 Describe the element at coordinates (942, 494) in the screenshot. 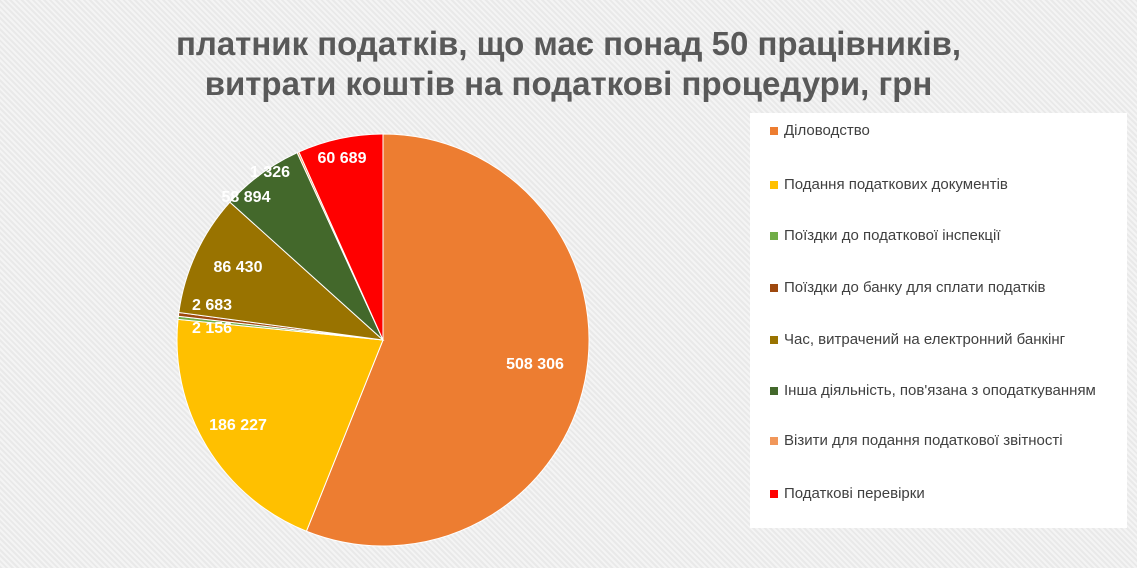

I see `legend-item: Податкові перевірки` at that location.